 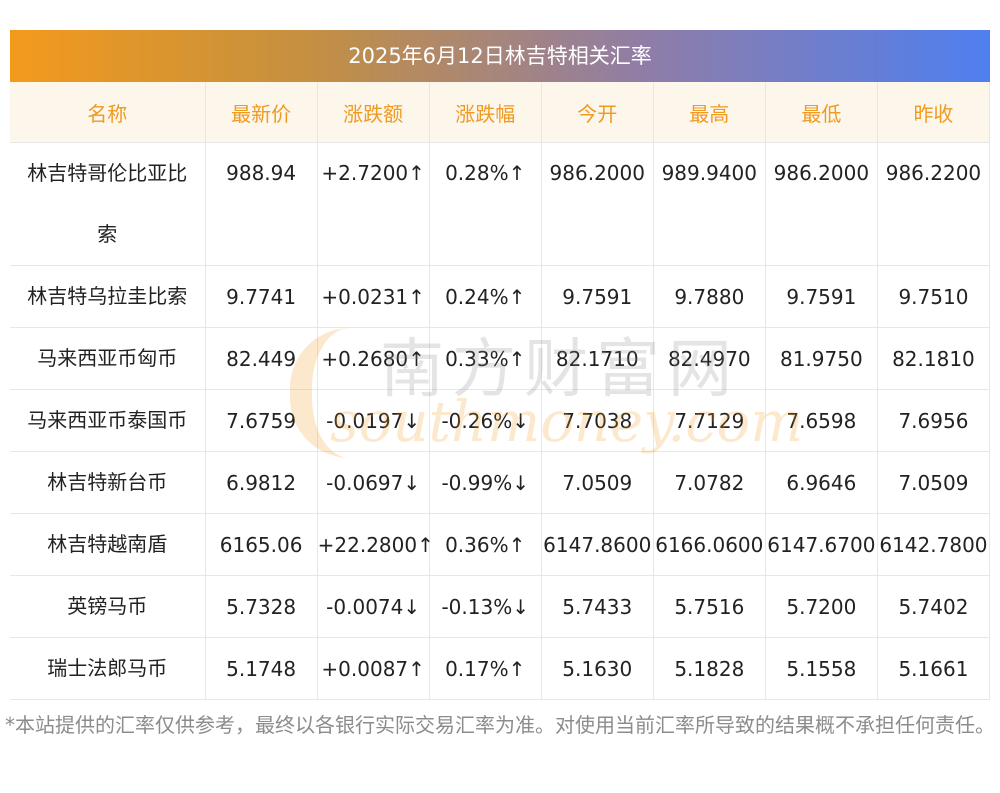 I want to click on cell-change-pct: 0.28%↑, so click(x=485, y=204).